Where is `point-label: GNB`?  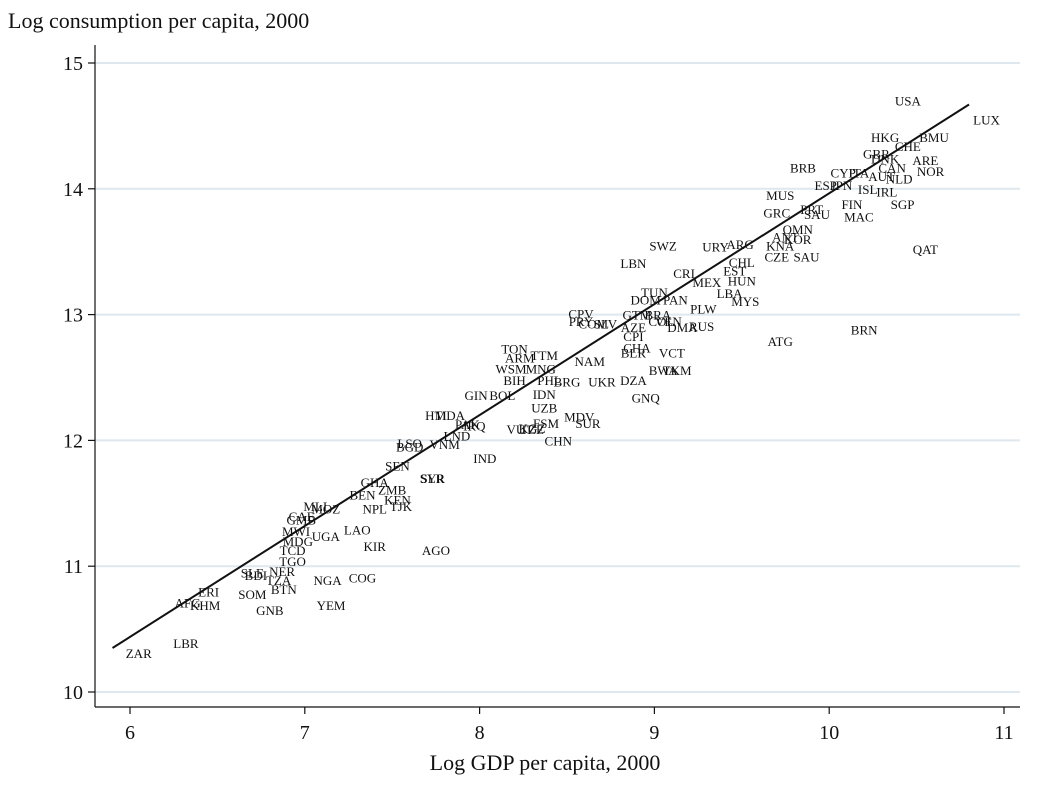
point-label: GNB is located at coordinates (270, 610).